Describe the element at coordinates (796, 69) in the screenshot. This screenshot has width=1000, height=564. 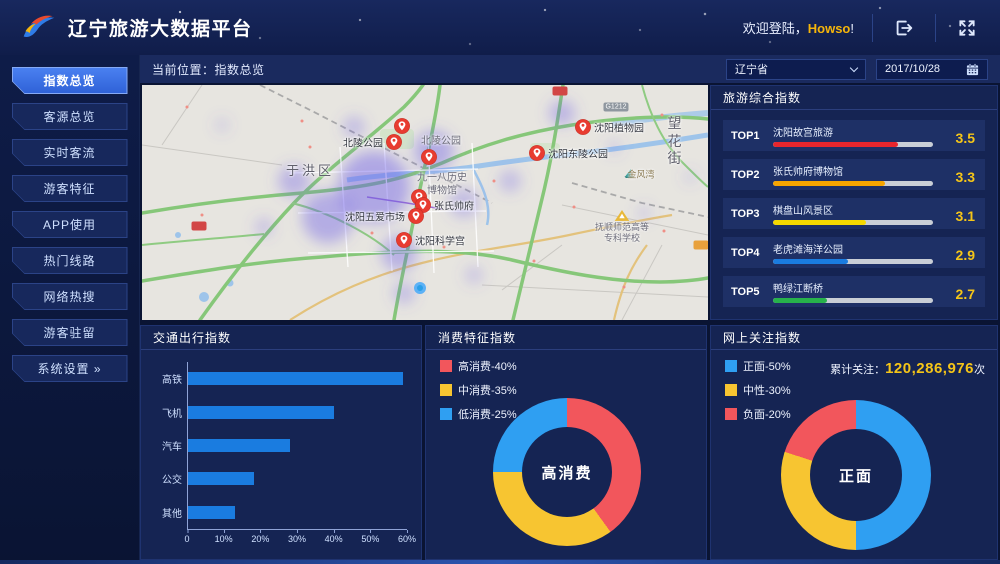
I see `province-select: 辽宁省` at that location.